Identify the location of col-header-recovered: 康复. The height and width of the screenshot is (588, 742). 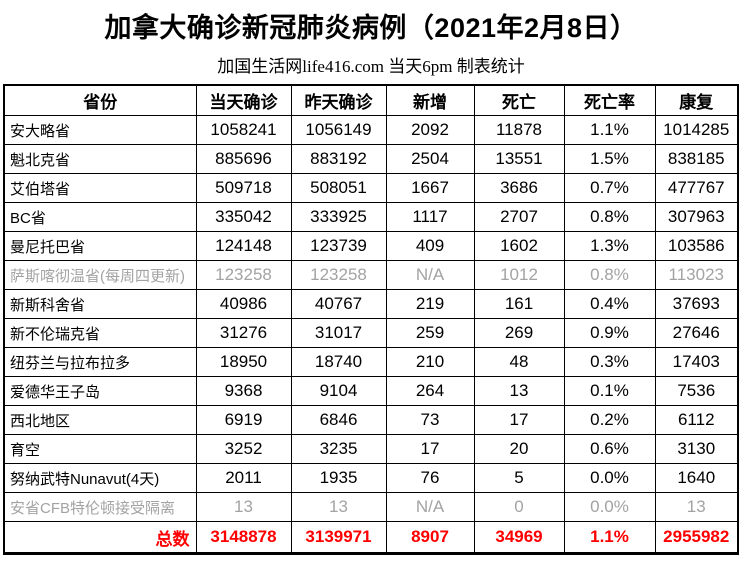
(696, 100).